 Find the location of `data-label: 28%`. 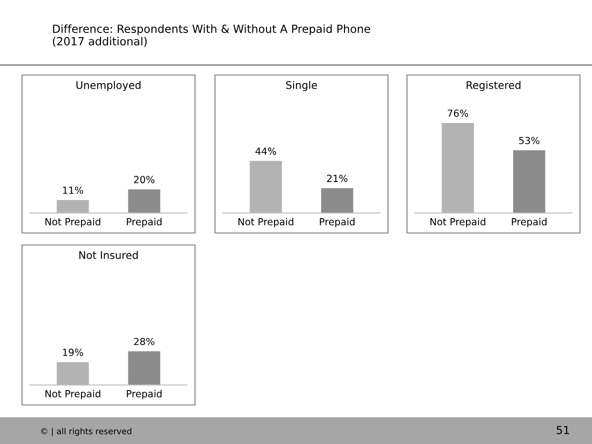

data-label: 28% is located at coordinates (144, 342).